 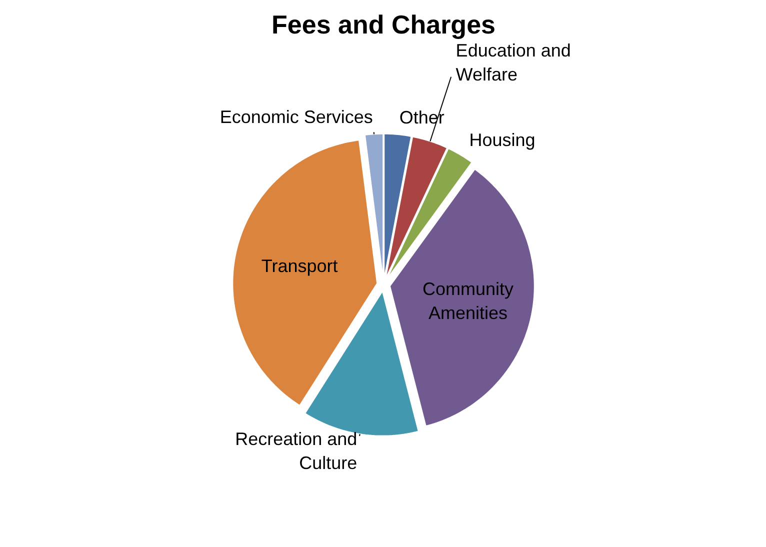 What do you see at coordinates (296, 451) in the screenshot?
I see `slice-label: Recreation and Culture` at bounding box center [296, 451].